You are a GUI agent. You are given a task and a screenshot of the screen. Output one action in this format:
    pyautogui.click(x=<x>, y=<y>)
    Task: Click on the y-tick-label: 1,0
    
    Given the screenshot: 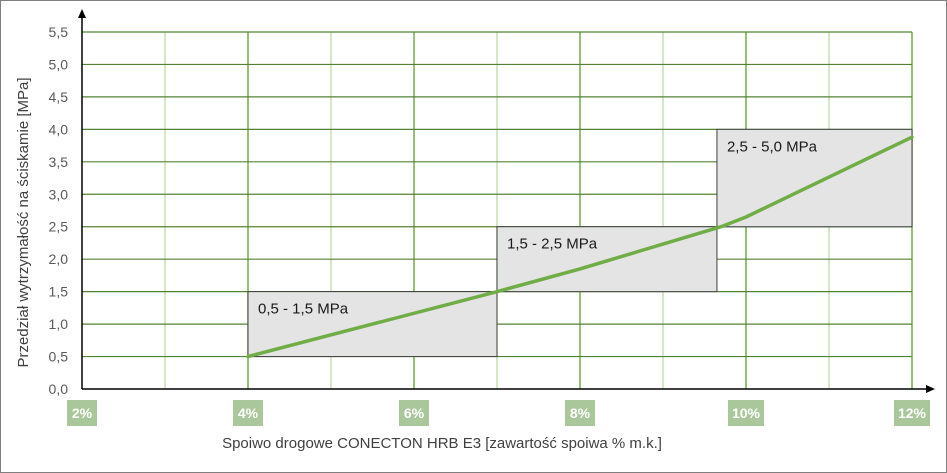 What is the action you would take?
    pyautogui.click(x=59, y=324)
    